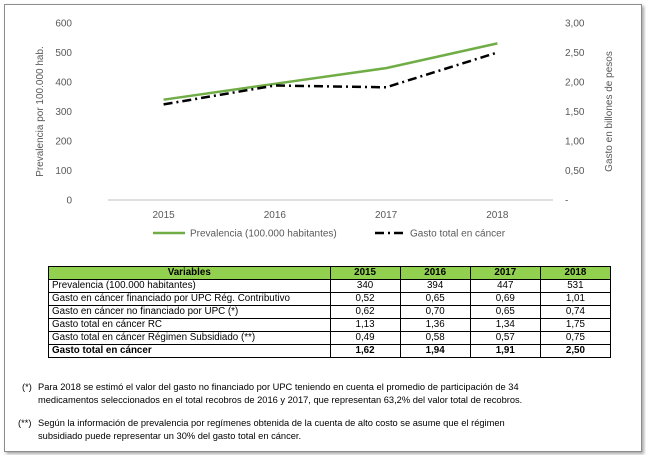  I want to click on row-value-2018: 1,75, so click(575, 325).